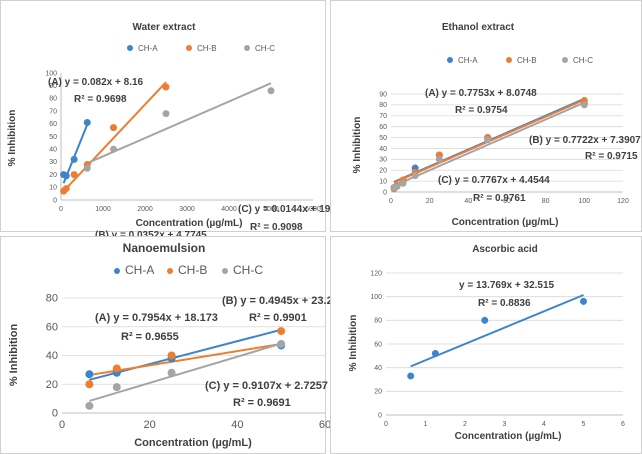  What do you see at coordinates (481, 93) in the screenshot?
I see `chart-2-equation-label: (A) y = 0.7753x + 8.0748` at bounding box center [481, 93].